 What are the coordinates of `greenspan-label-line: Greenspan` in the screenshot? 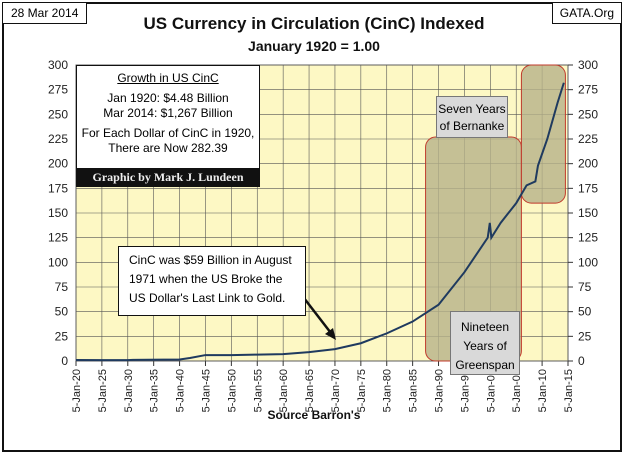 It's located at (485, 365).